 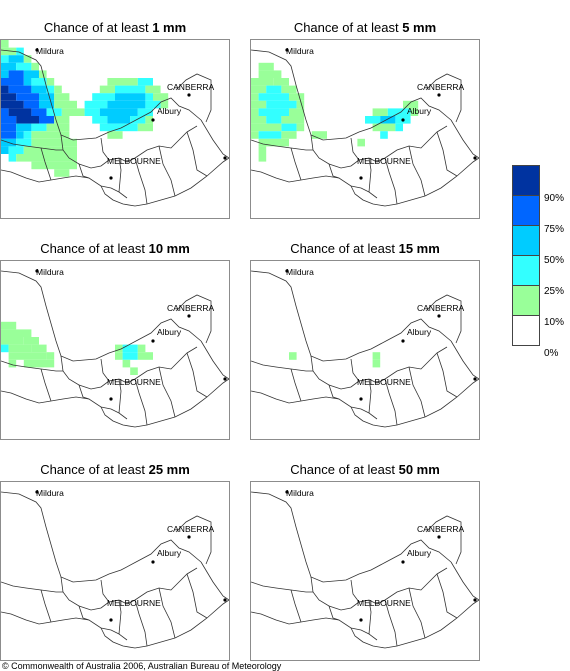 I want to click on panel-title-1mm: Chance of at least 1 mm, so click(x=115, y=27).